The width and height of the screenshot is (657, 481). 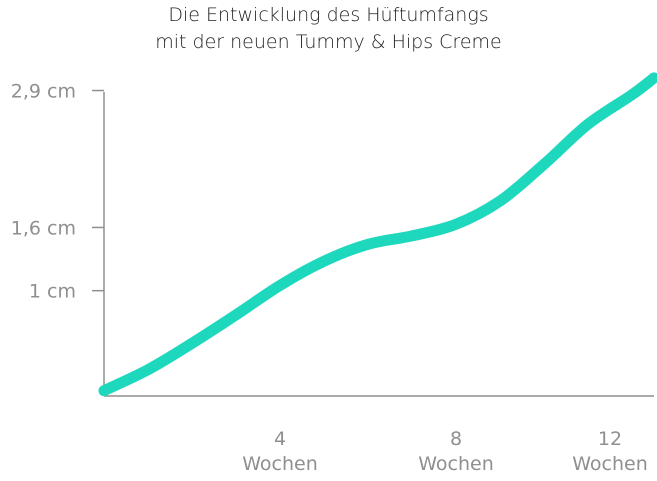 What do you see at coordinates (328, 15) in the screenshot?
I see `chart-title-line-1: Die Entwicklung des Hüftumfangs` at bounding box center [328, 15].